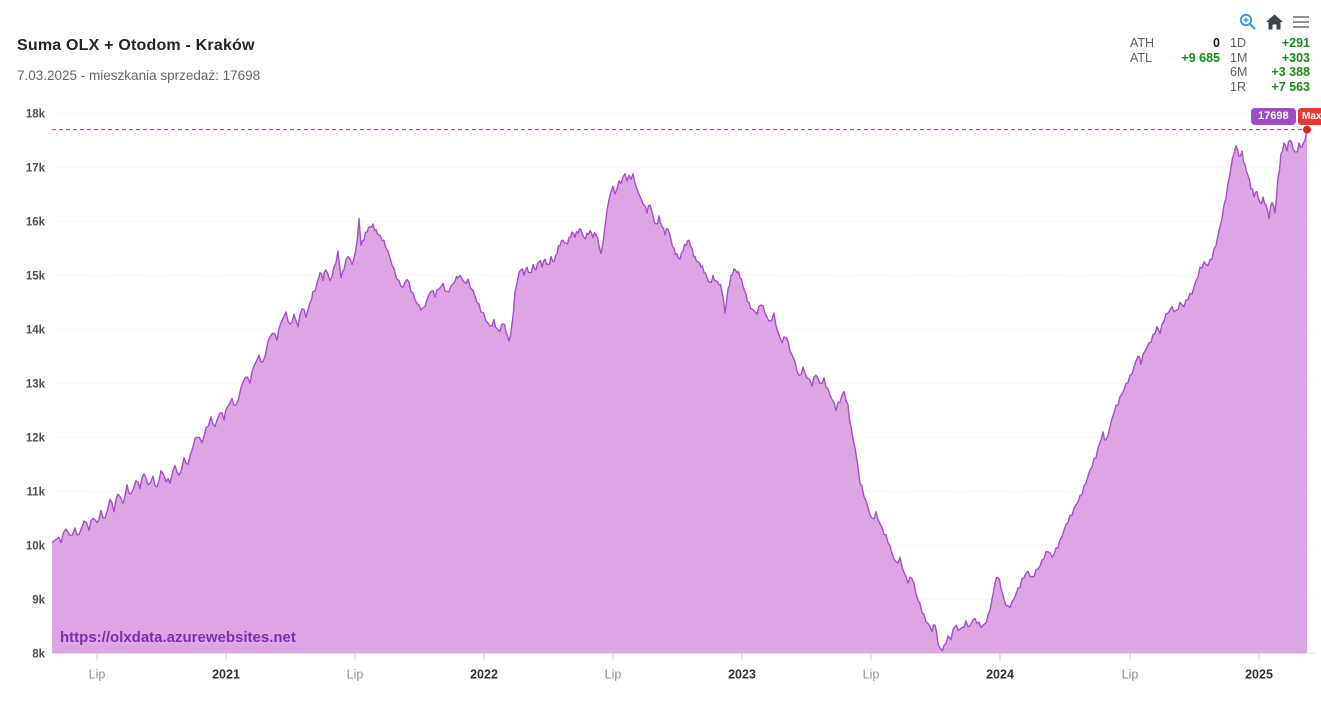 The image size is (1321, 706). What do you see at coordinates (1141, 57) in the screenshot?
I see `stat-atl-label: ATL` at bounding box center [1141, 57].